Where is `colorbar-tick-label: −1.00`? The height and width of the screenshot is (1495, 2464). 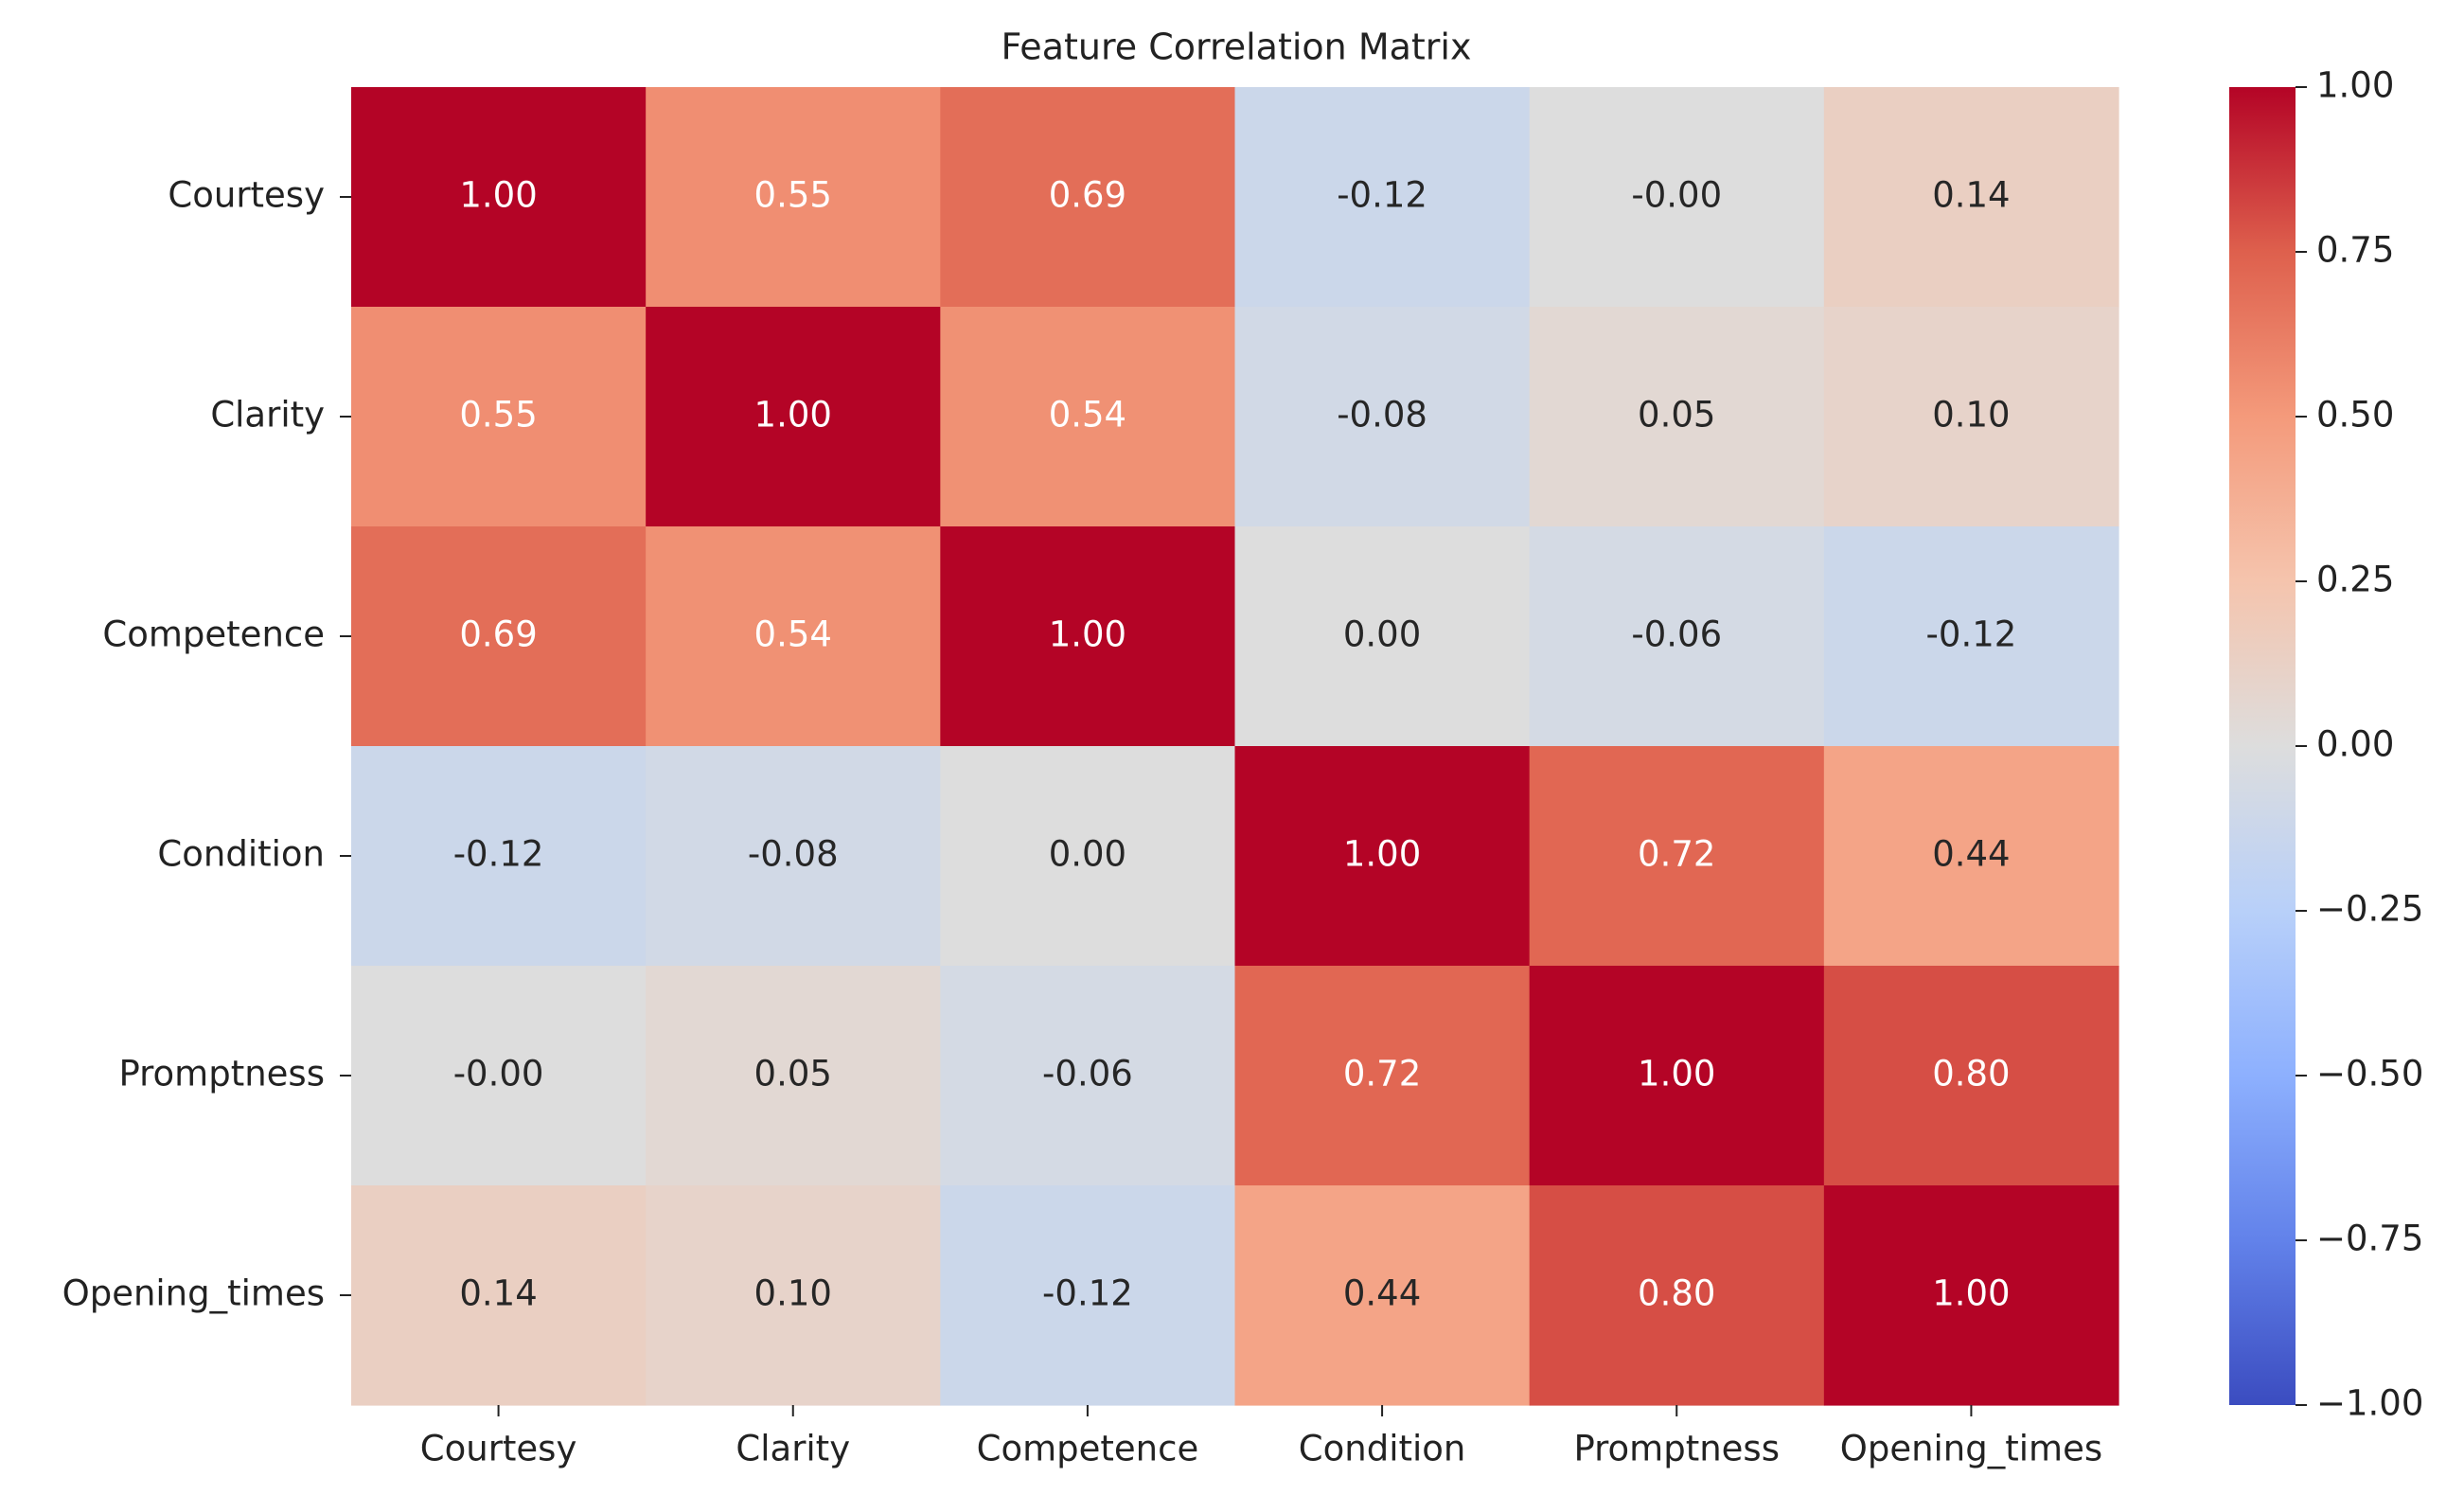 colorbar-tick-label: −1.00 is located at coordinates (2369, 1404).